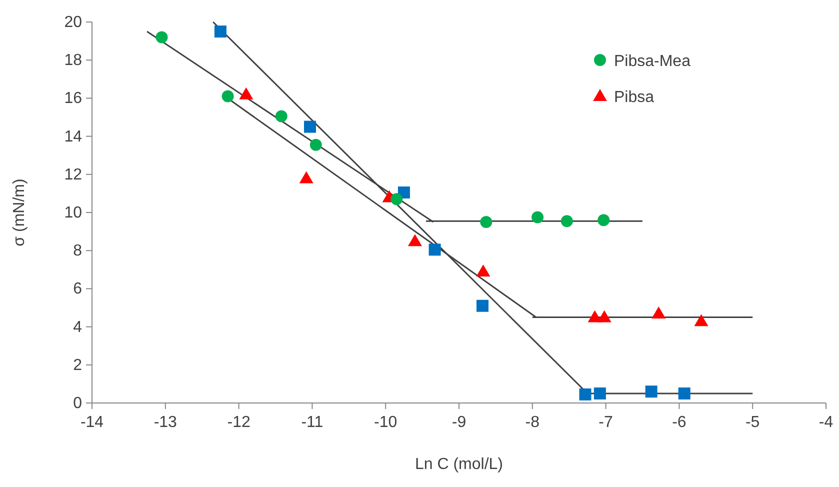  What do you see at coordinates (73, 22) in the screenshot?
I see `y-tick-label: 20` at bounding box center [73, 22].